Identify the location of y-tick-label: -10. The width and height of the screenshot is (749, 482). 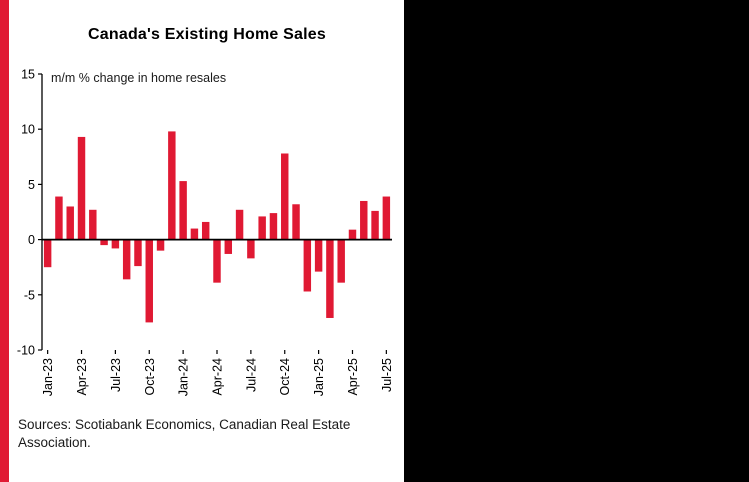
(26, 351).